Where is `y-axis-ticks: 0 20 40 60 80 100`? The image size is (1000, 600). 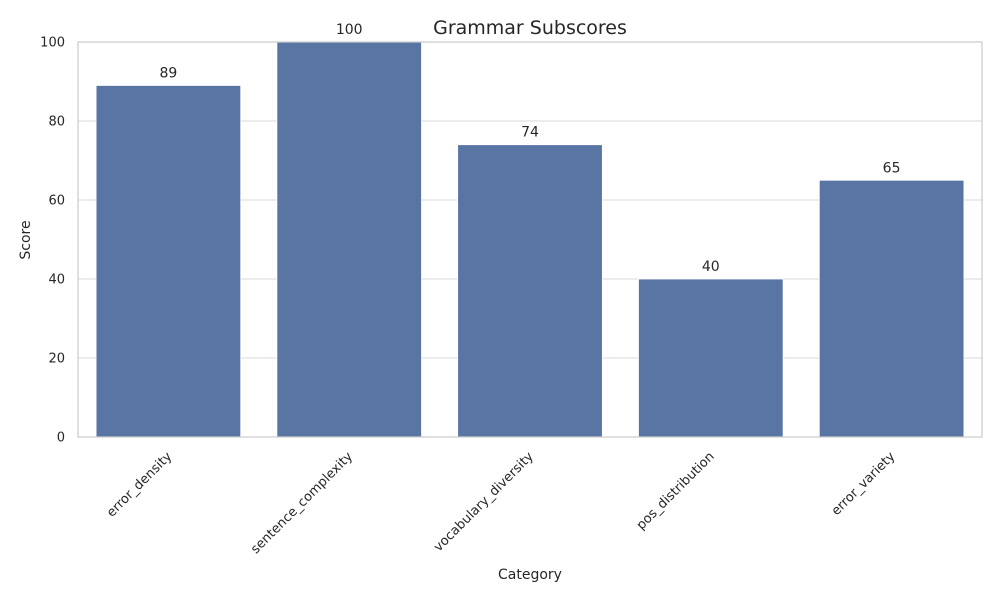
y-axis-ticks: 0 20 40 60 80 100 is located at coordinates (52, 241).